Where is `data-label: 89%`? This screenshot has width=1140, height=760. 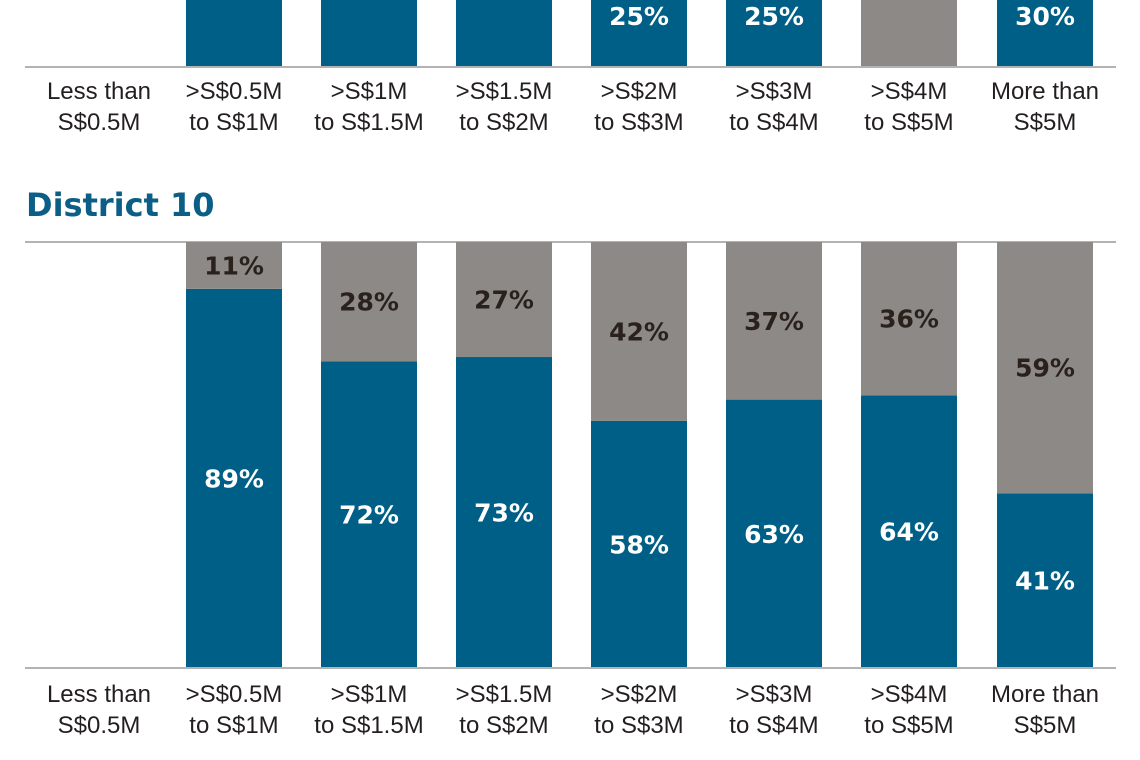 data-label: 89% is located at coordinates (234, 478).